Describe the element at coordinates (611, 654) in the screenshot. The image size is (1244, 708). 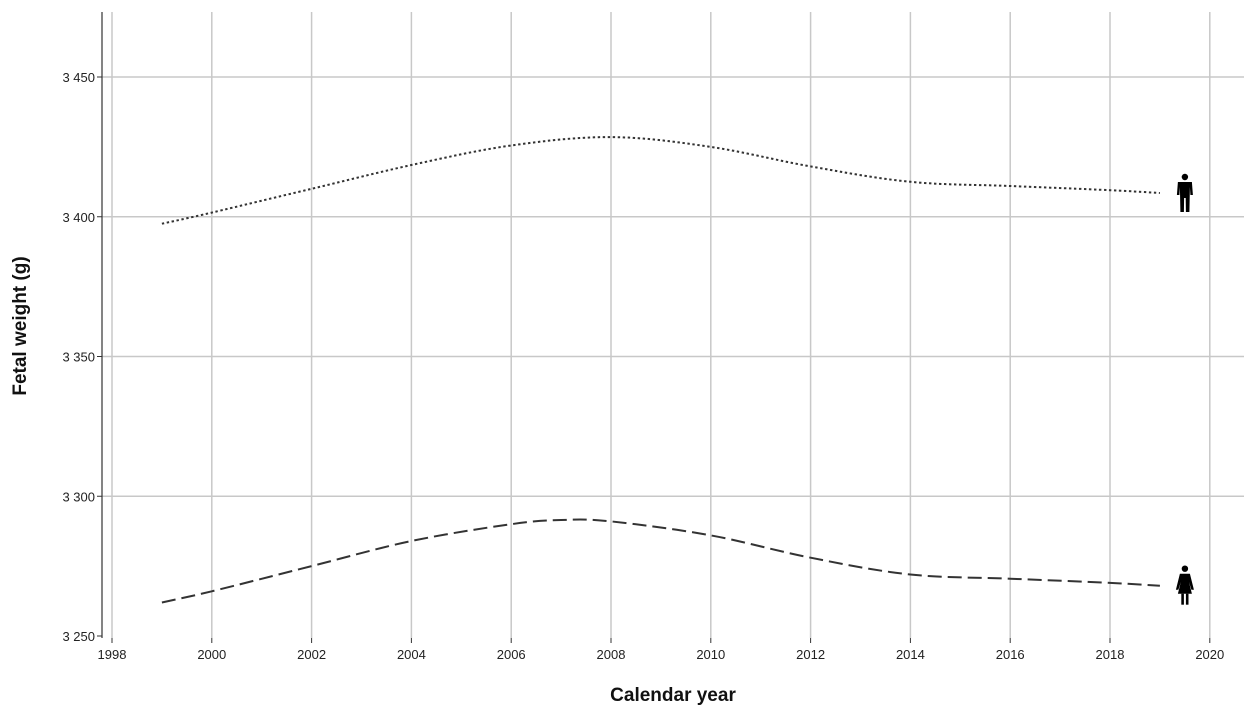
I see `x-tick-label: 2008` at that location.